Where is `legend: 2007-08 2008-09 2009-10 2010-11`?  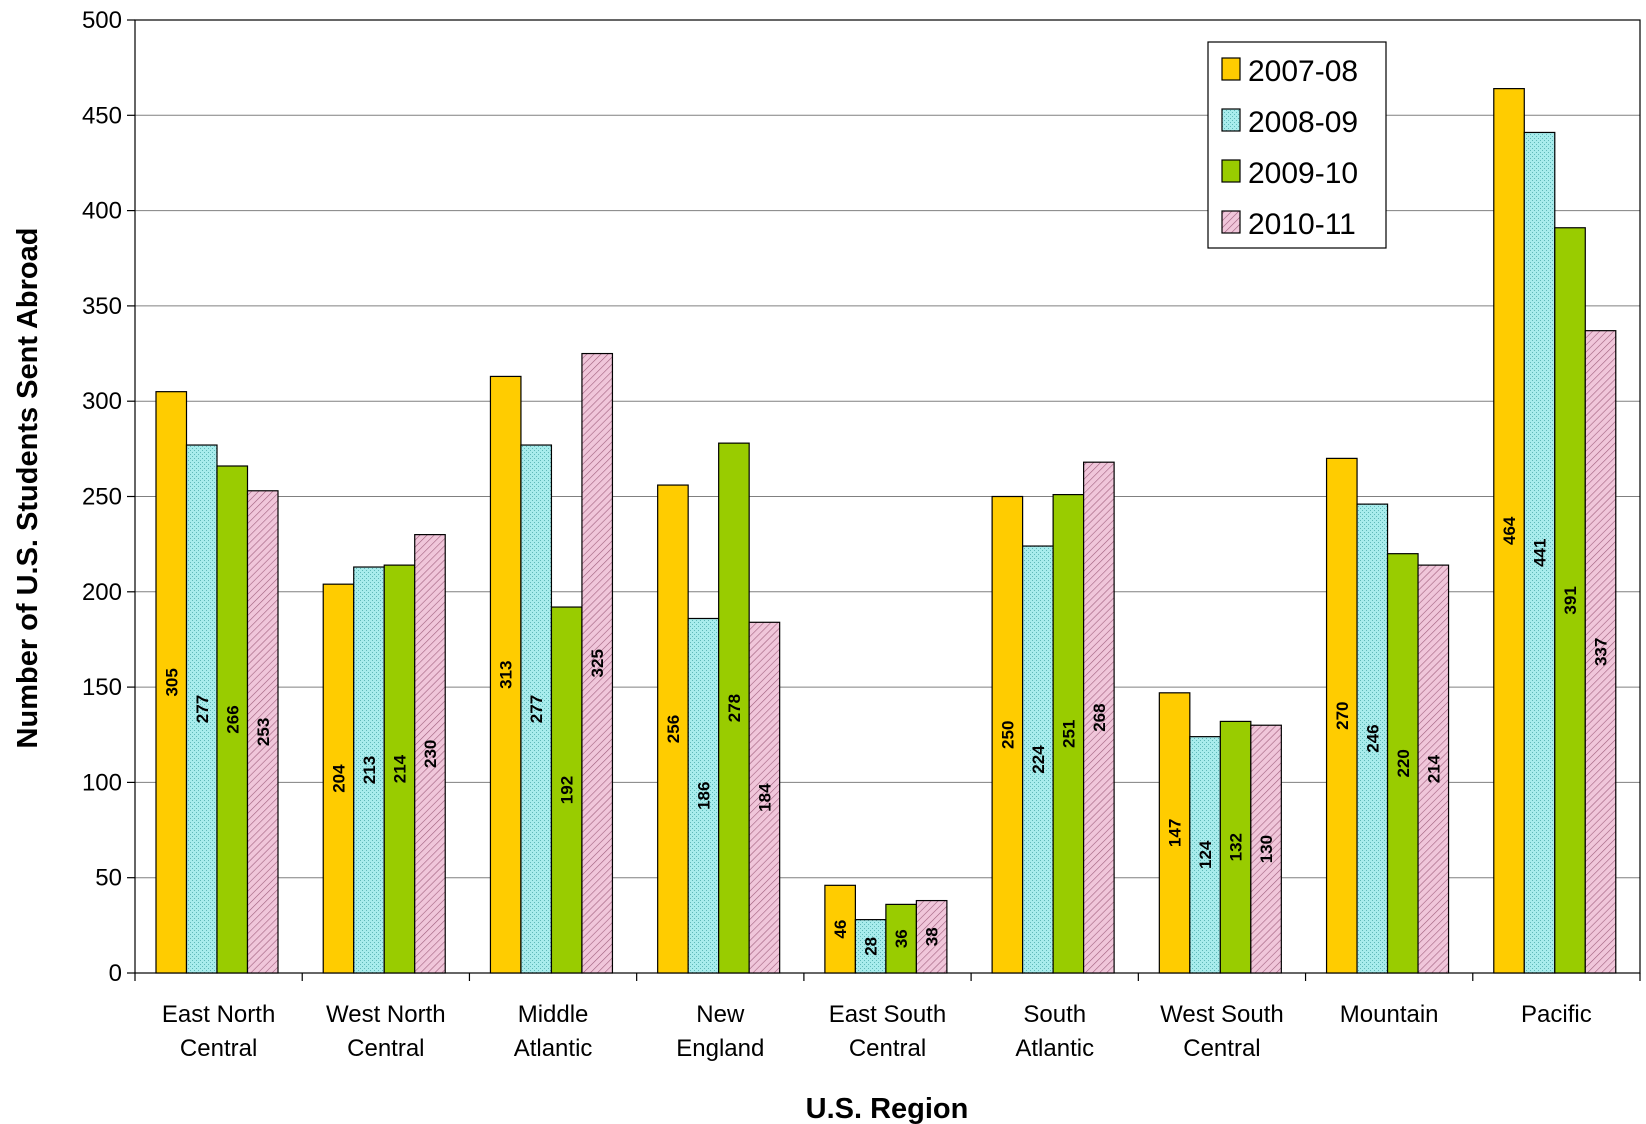
legend: 2007-08 2008-09 2009-10 2010-11 is located at coordinates (1297, 145).